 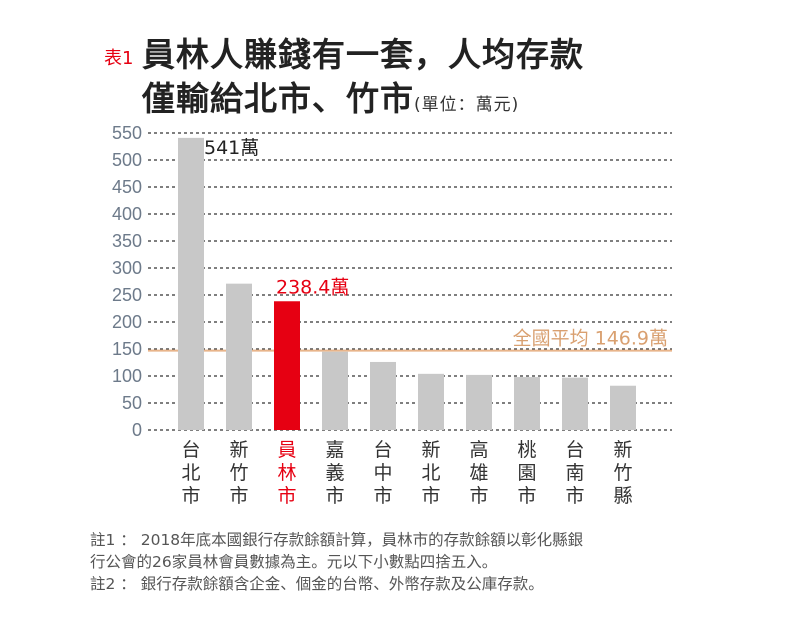 I want to click on data-label: 238.4萬, so click(x=312, y=287).